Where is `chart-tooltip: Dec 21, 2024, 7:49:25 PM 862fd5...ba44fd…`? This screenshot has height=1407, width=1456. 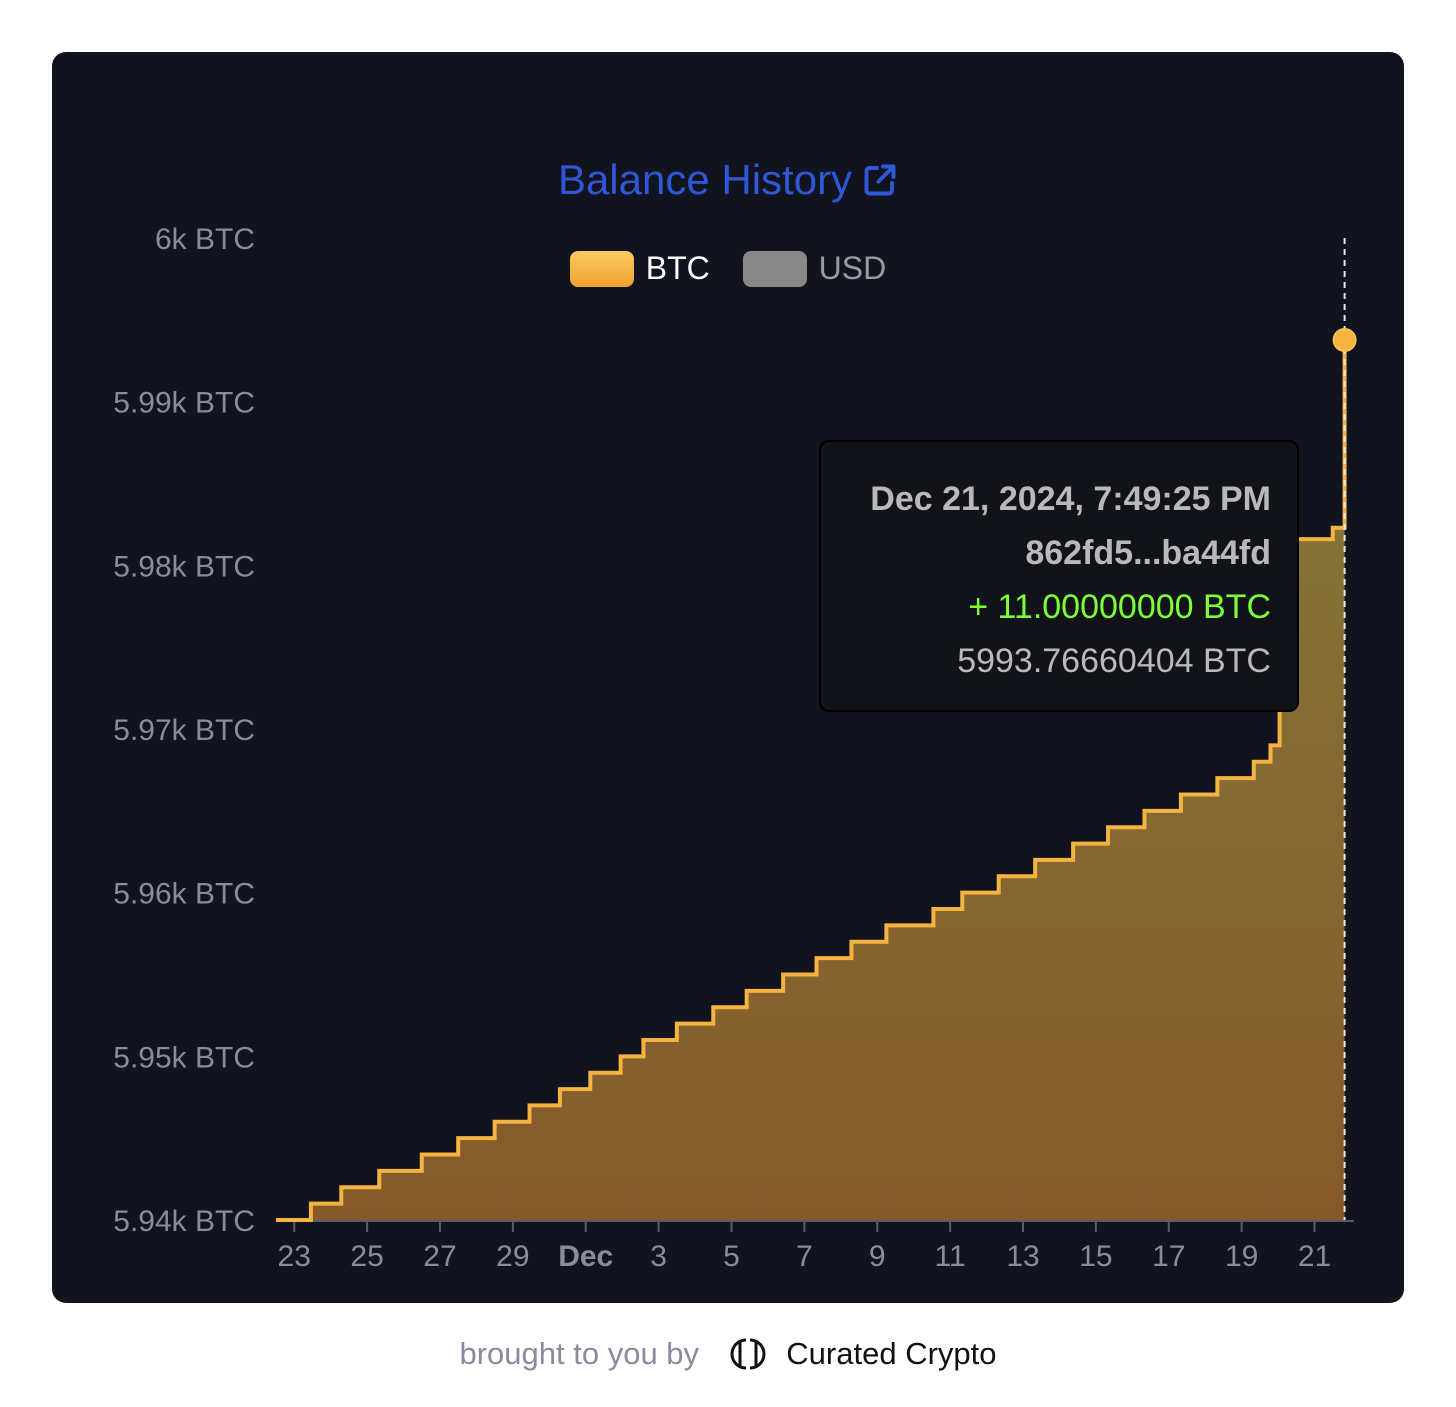 chart-tooltip: Dec 21, 2024, 7:49:25 PM 862fd5...ba44fd… is located at coordinates (1059, 576).